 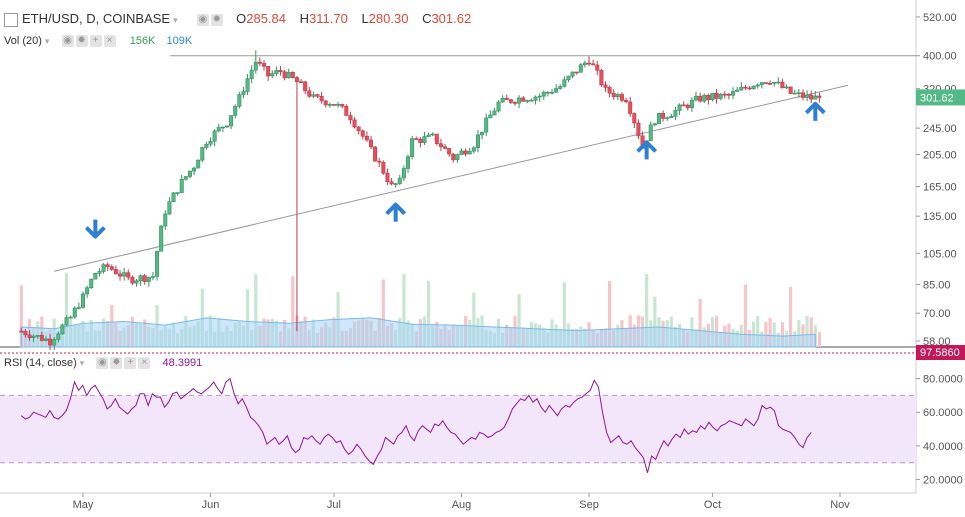 I want to click on rsi-label: RSI (14, close), so click(x=40, y=363).